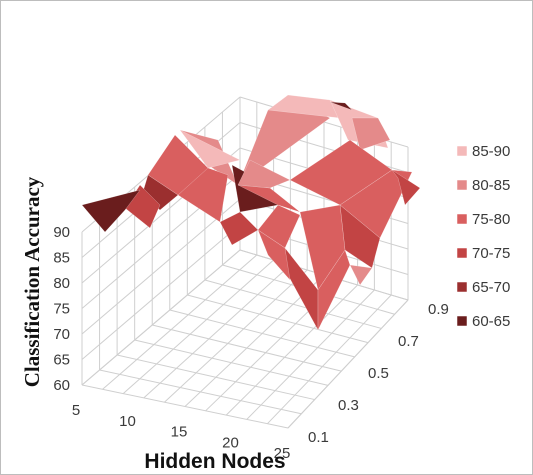 The height and width of the screenshot is (475, 533). Describe the element at coordinates (318, 437) in the screenshot. I see `depth-tick-label: 0.1` at that location.